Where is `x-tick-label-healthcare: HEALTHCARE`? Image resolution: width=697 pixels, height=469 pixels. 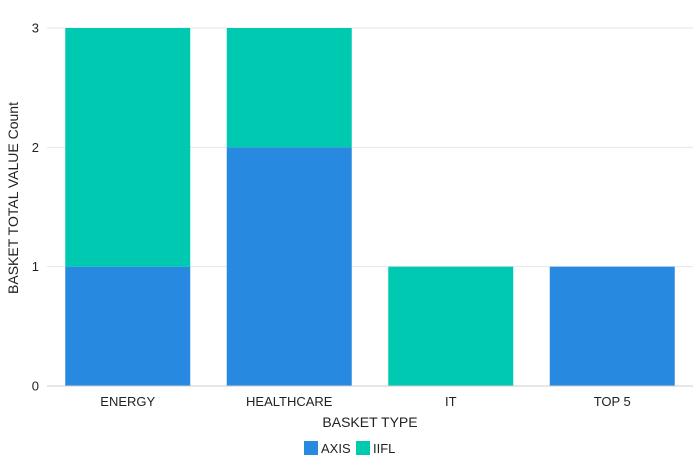
x-tick-label-healthcare: HEALTHCARE is located at coordinates (289, 401).